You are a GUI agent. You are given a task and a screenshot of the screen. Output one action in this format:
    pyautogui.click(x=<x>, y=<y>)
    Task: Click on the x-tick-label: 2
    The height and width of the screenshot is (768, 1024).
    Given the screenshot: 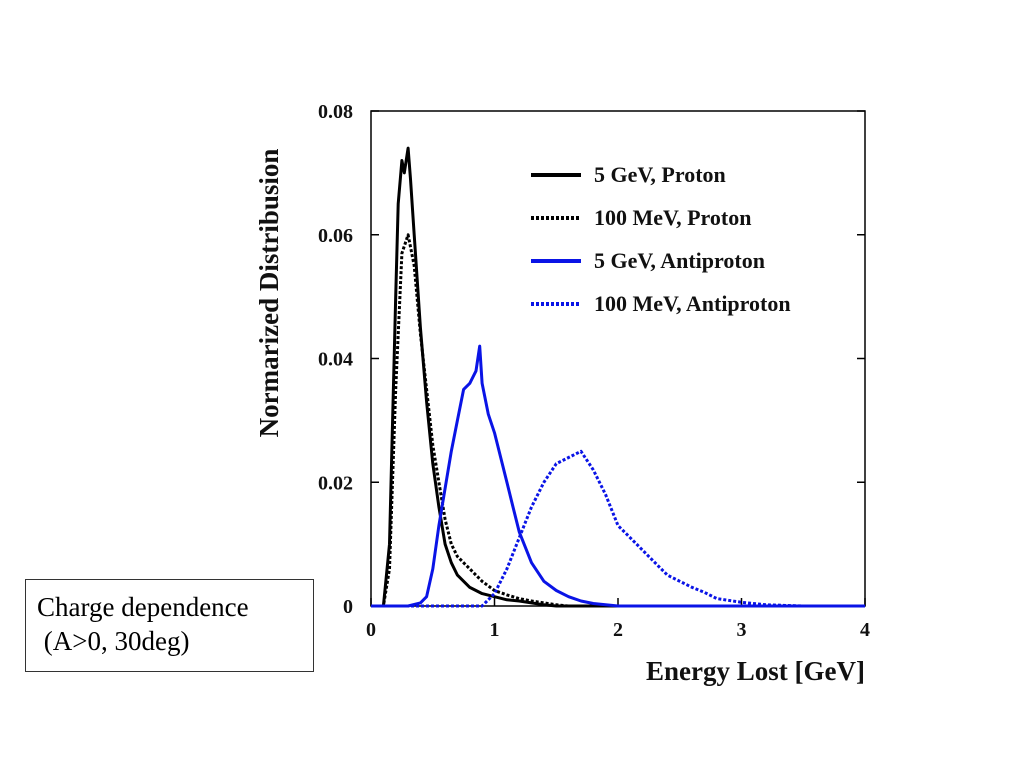 What is the action you would take?
    pyautogui.click(x=618, y=630)
    